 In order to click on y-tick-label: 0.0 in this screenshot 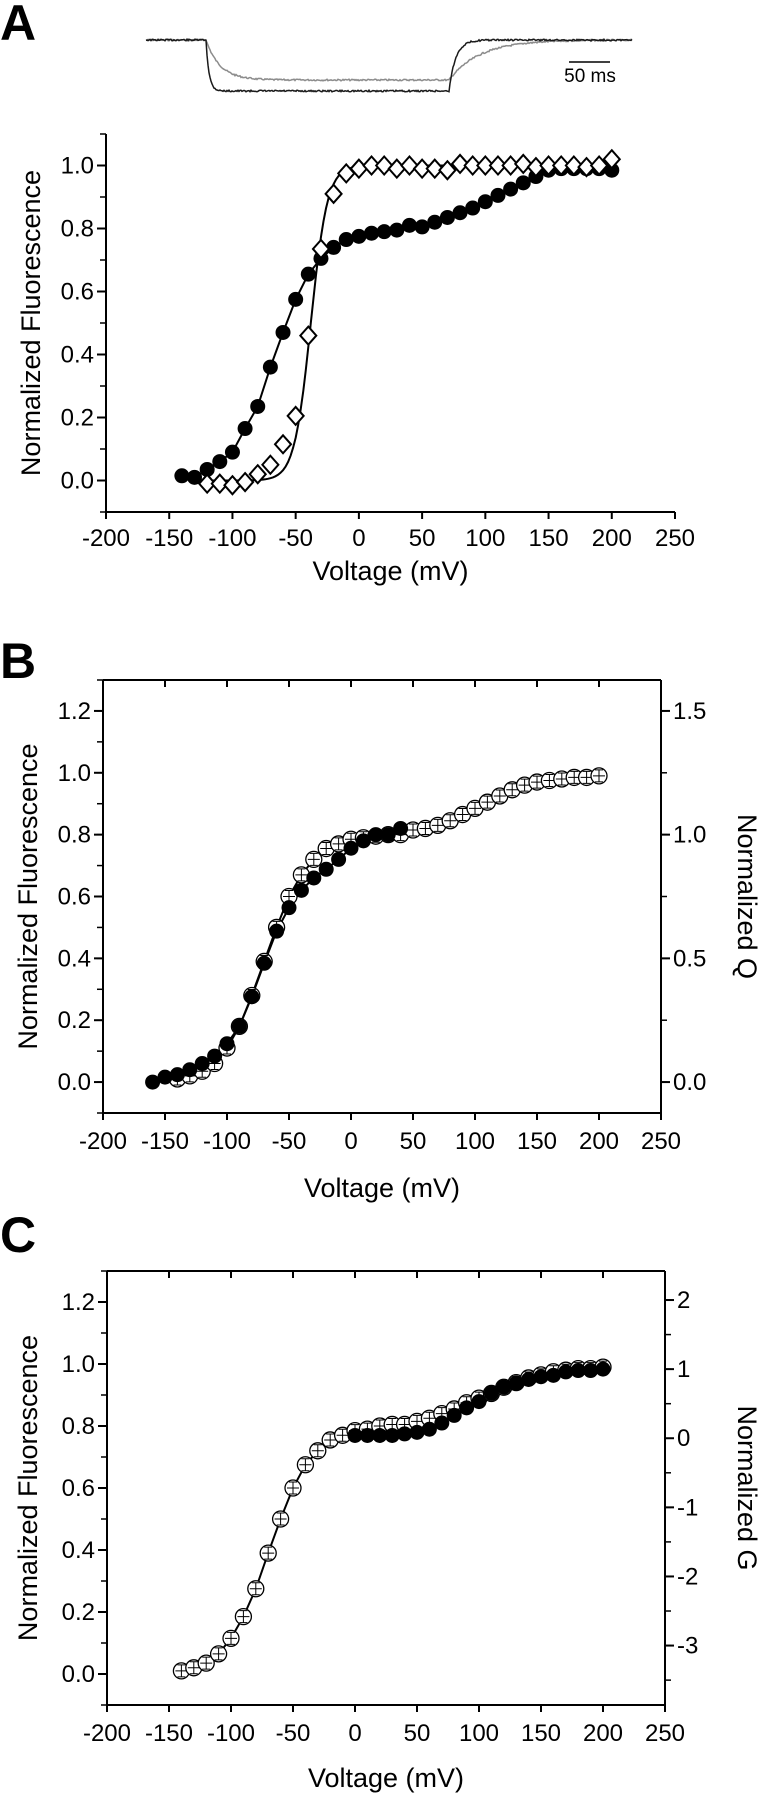, I will do `click(77, 481)`.